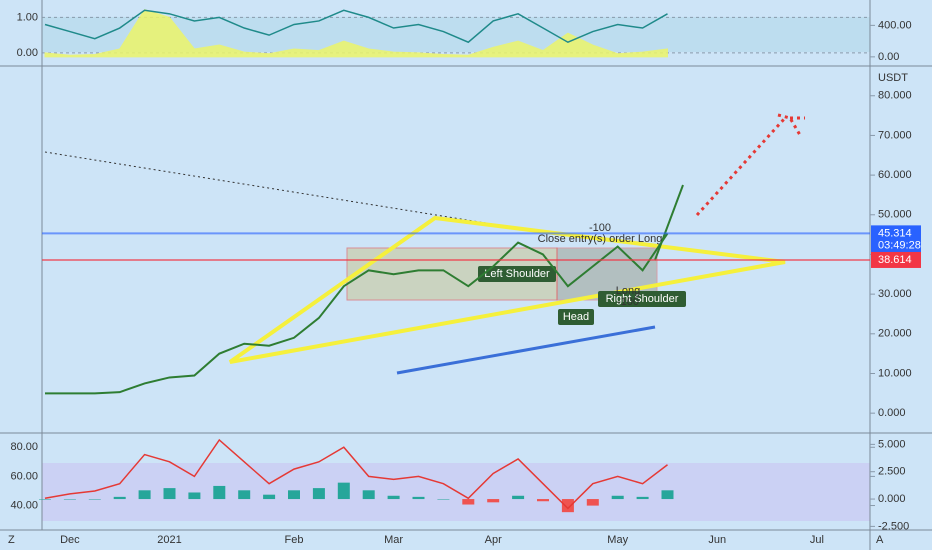  Describe the element at coordinates (717, 540) in the screenshot. I see `x-tick-label: Jun` at that location.